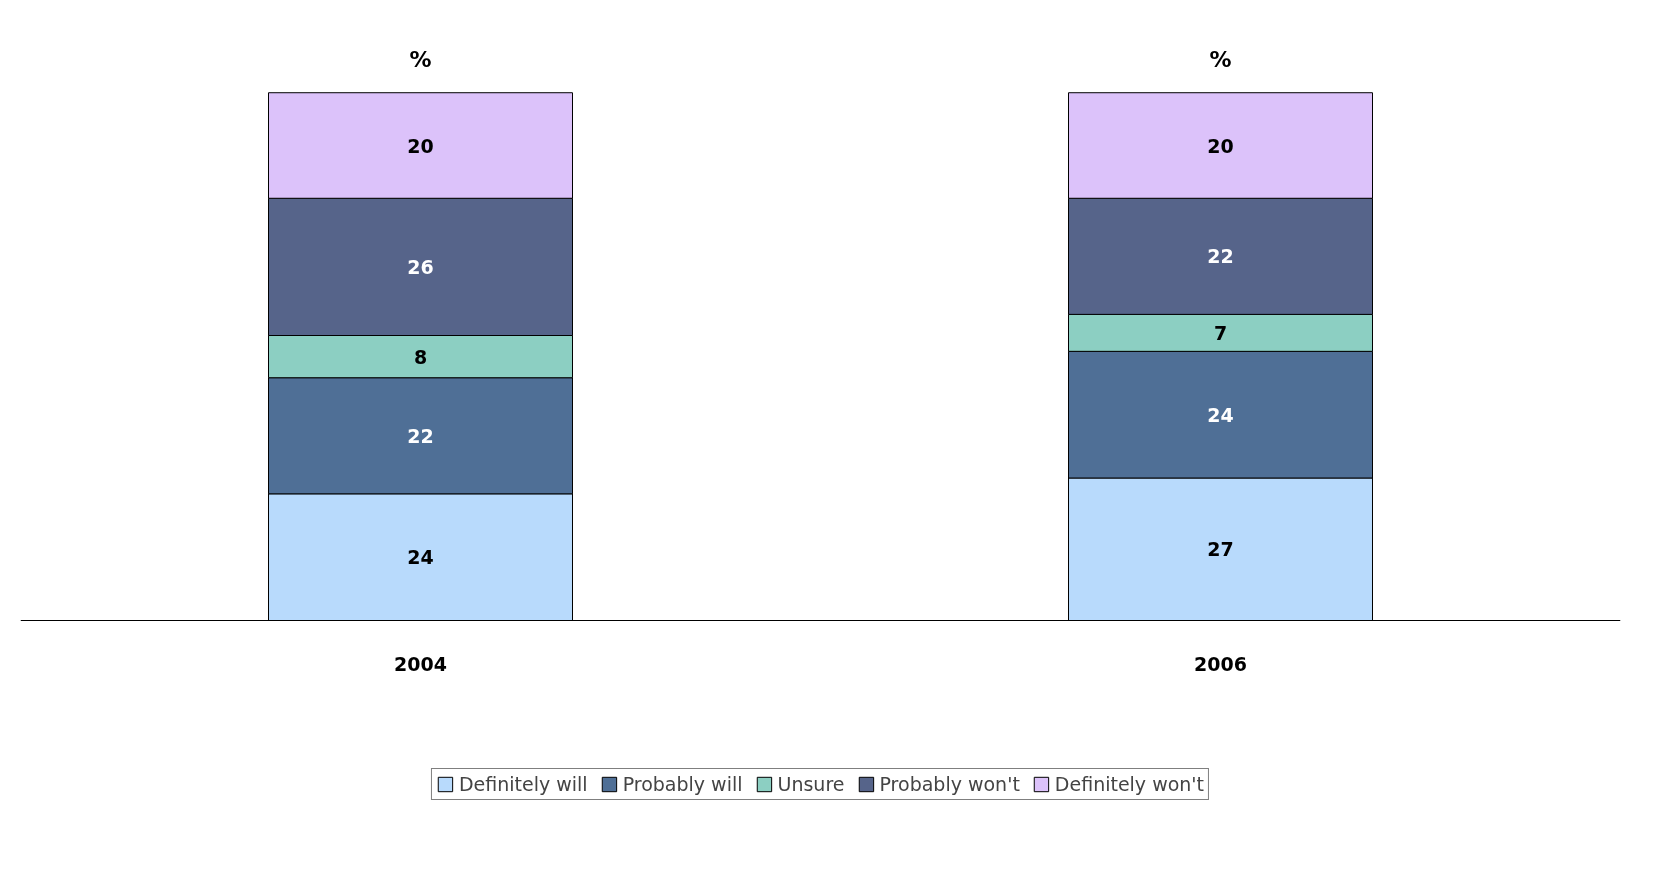 This screenshot has height=870, width=1661. What do you see at coordinates (420, 356) in the screenshot?
I see `data-label: 8` at bounding box center [420, 356].